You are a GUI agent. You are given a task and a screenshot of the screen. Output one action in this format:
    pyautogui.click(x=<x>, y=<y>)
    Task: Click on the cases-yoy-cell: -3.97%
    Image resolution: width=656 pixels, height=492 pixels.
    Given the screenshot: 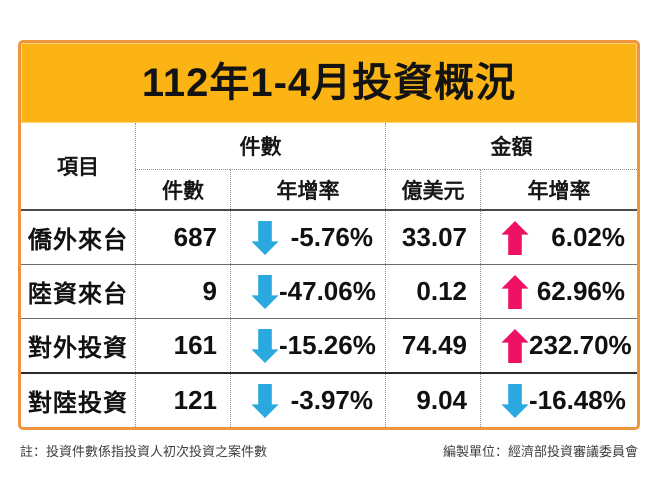 What is the action you would take?
    pyautogui.click(x=307, y=400)
    